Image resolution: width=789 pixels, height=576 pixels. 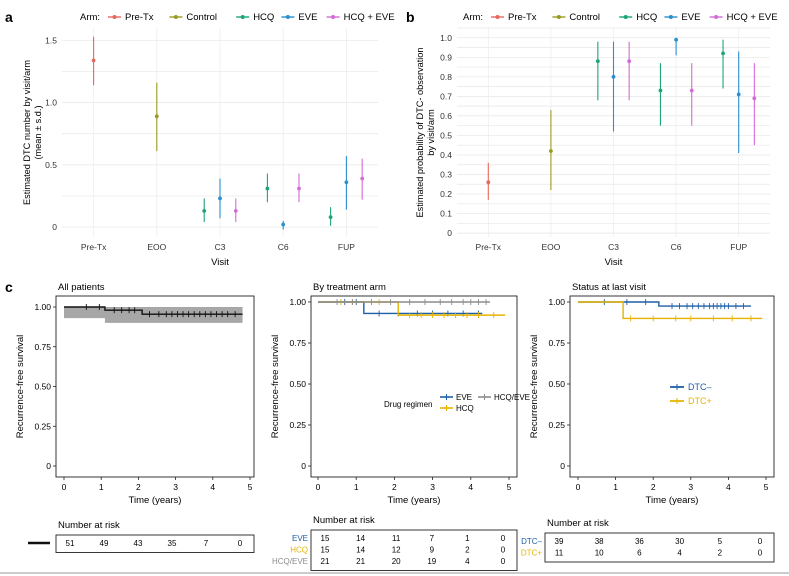 What do you see at coordinates (556, 343) in the screenshot?
I see `c3-ytick-label: 0.75` at bounding box center [556, 343].